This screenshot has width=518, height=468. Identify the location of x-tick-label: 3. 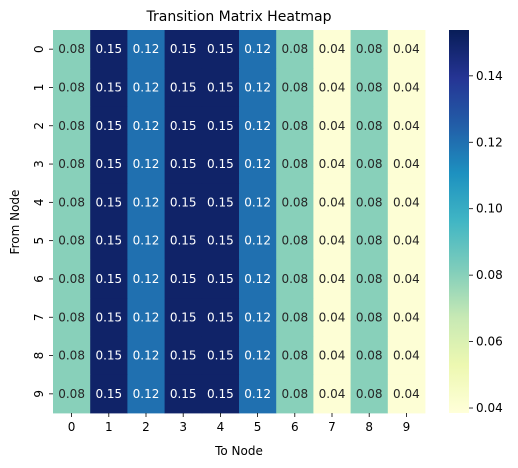
(183, 427).